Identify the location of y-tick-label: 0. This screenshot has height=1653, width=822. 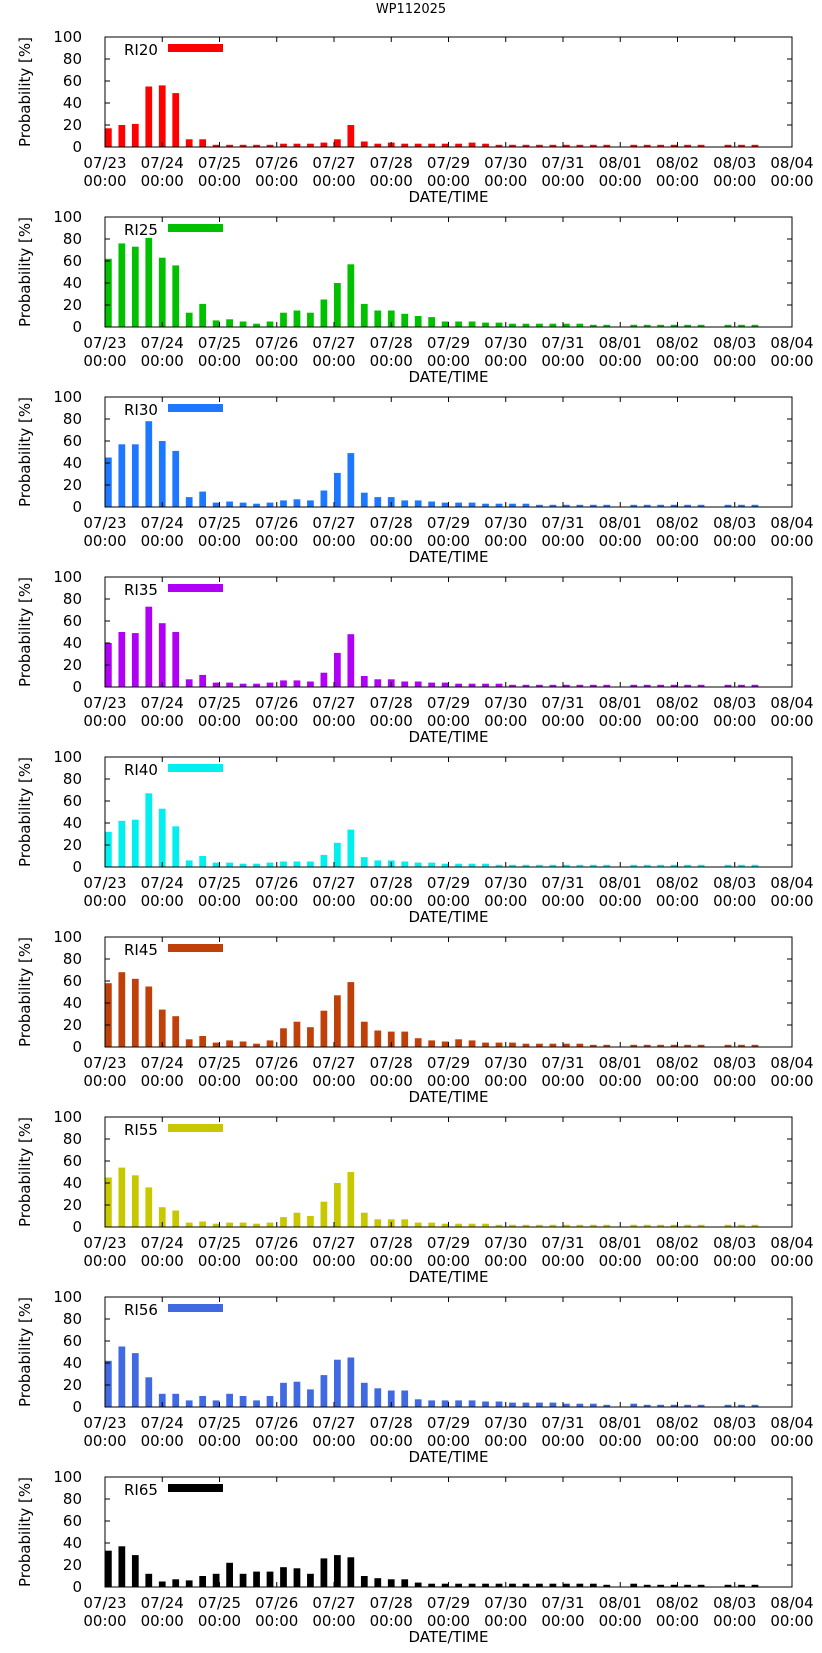
(77, 1587).